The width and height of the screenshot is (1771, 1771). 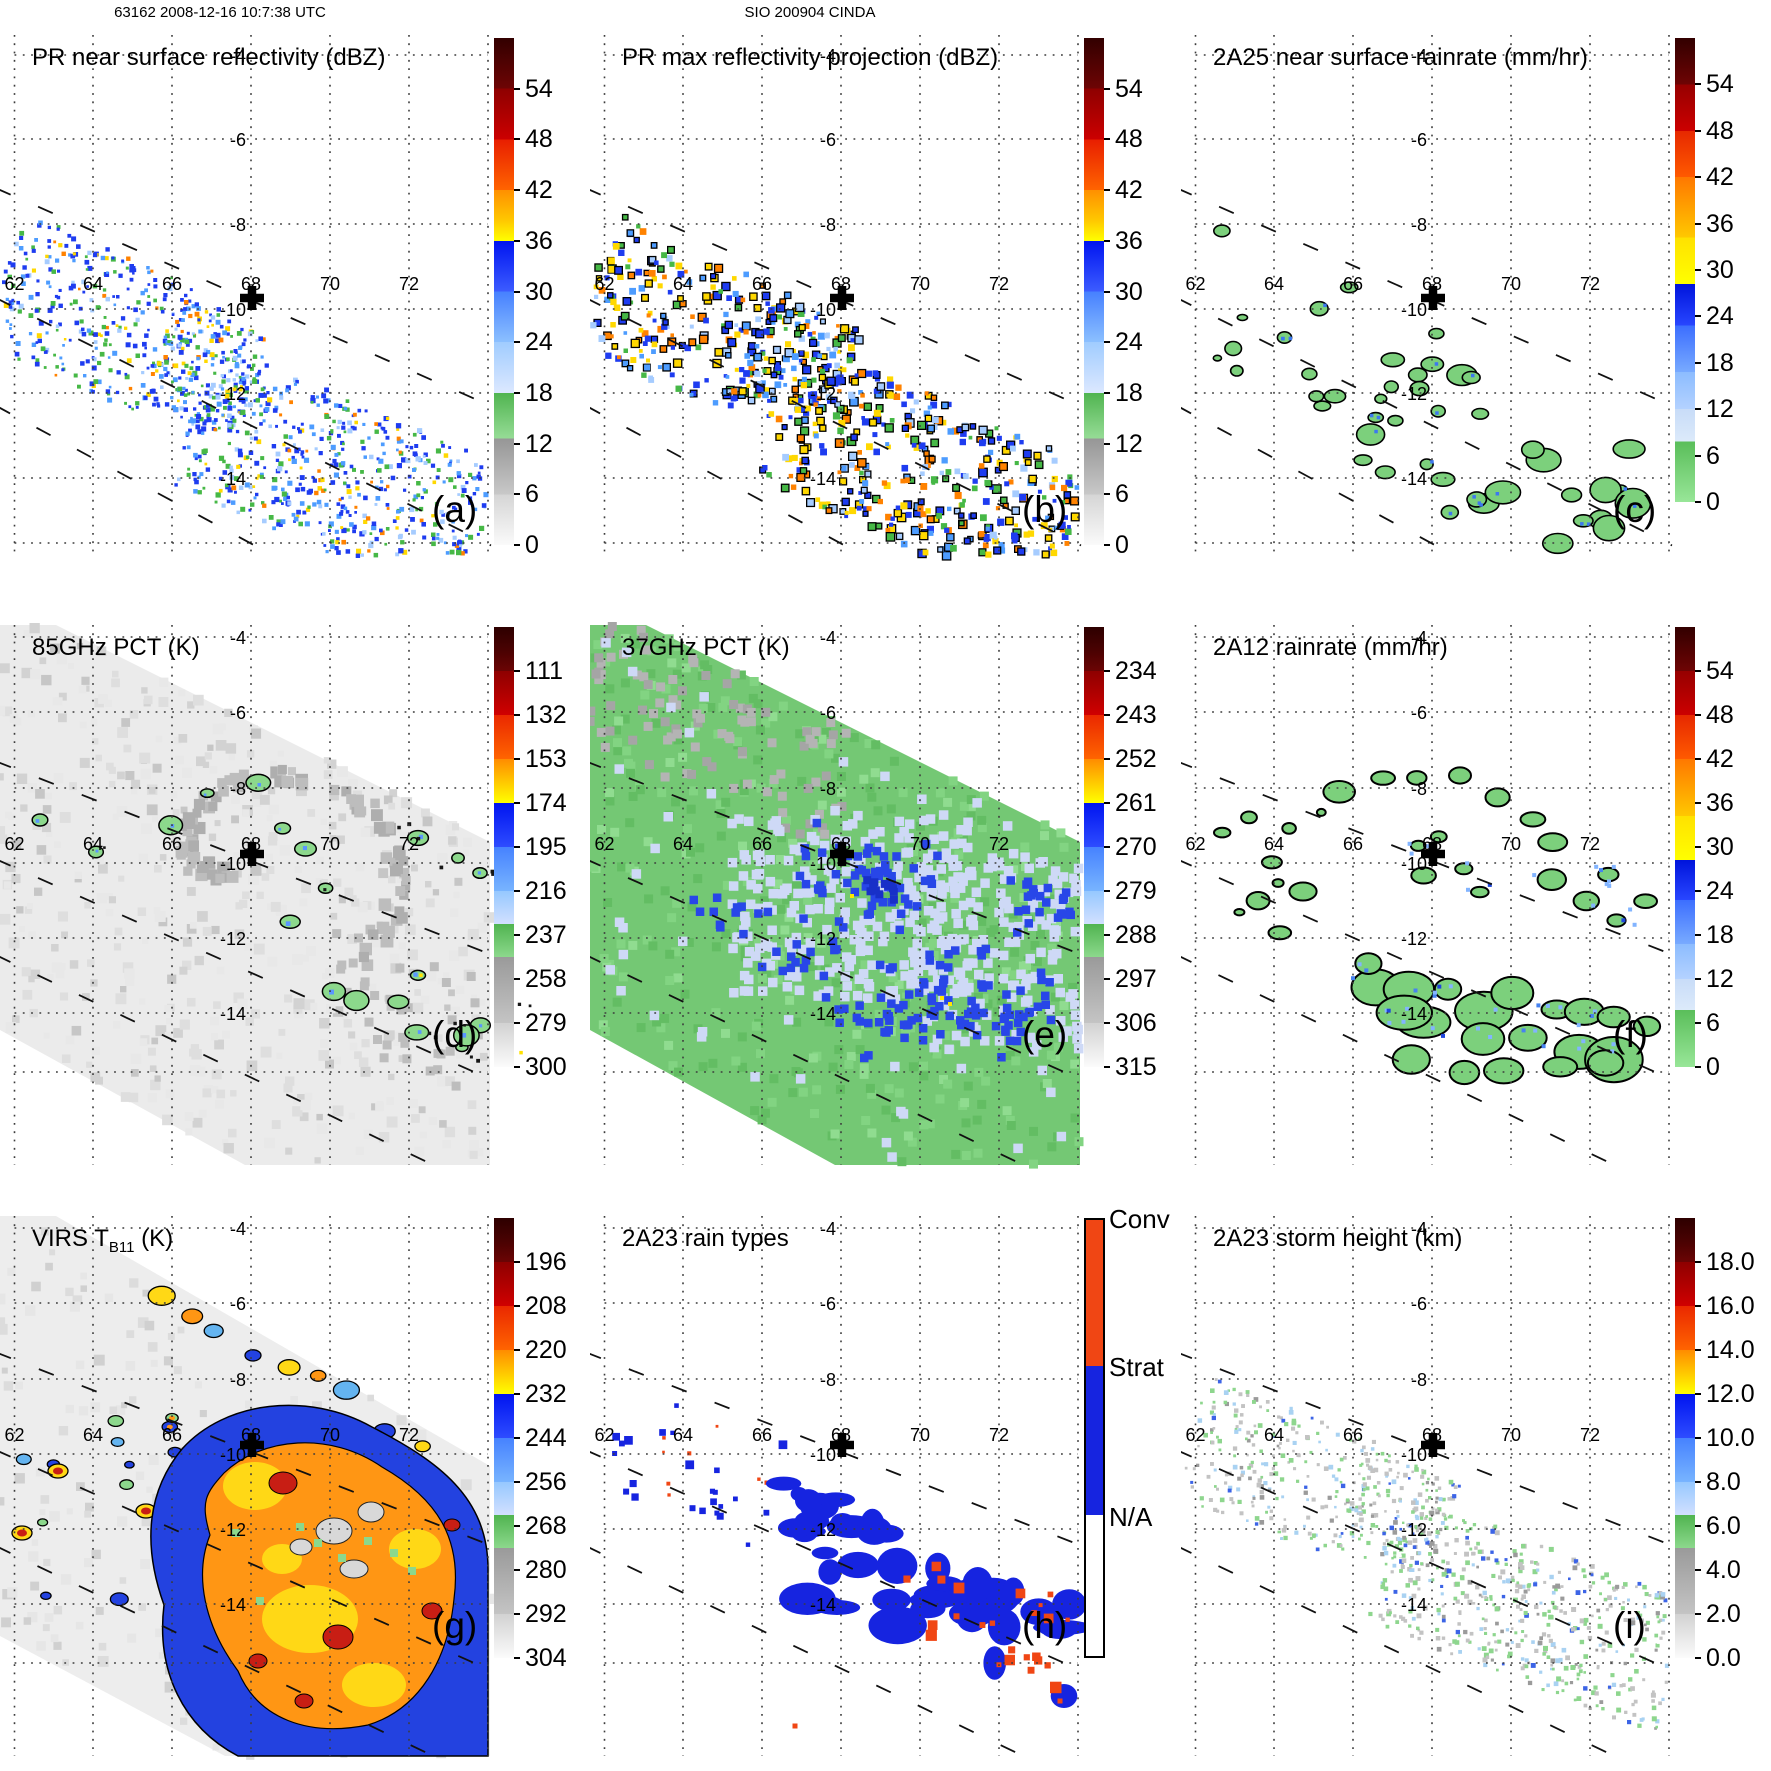 What do you see at coordinates (705, 1238) in the screenshot?
I see `panel-h-title: 2A23 rain types` at bounding box center [705, 1238].